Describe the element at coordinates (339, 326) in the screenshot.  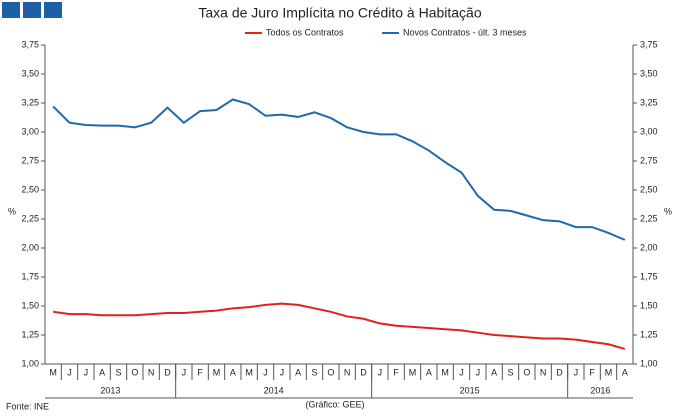
I see `series-line` at that location.